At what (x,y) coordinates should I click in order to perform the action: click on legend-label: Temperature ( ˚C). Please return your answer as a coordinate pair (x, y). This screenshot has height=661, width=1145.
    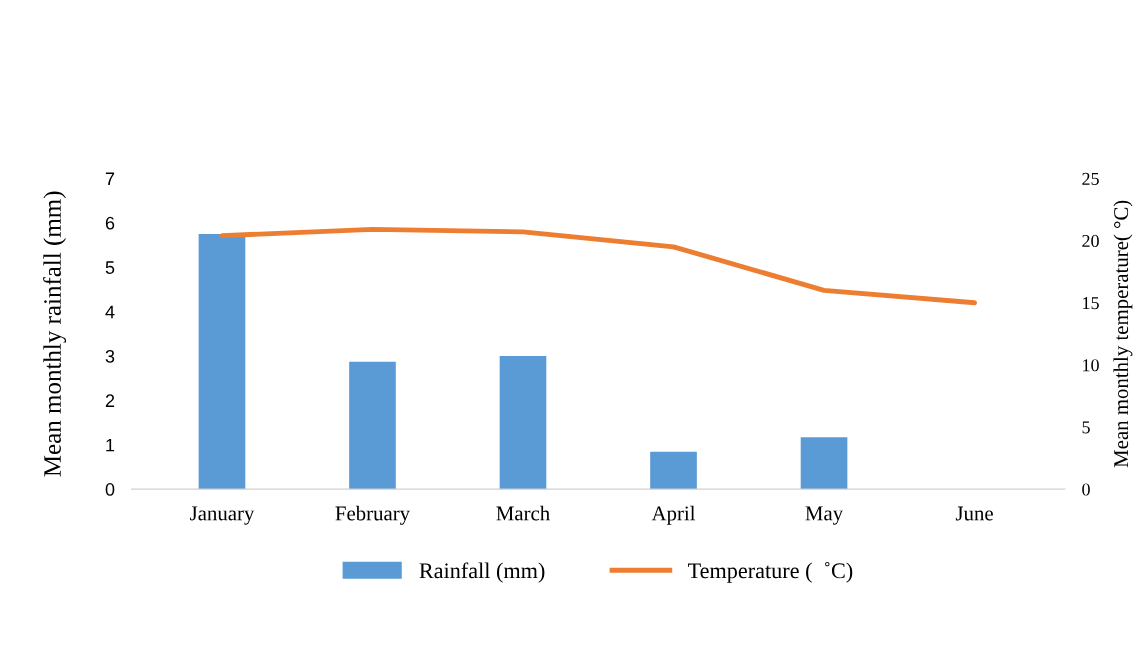
    Looking at the image, I should click on (770, 572).